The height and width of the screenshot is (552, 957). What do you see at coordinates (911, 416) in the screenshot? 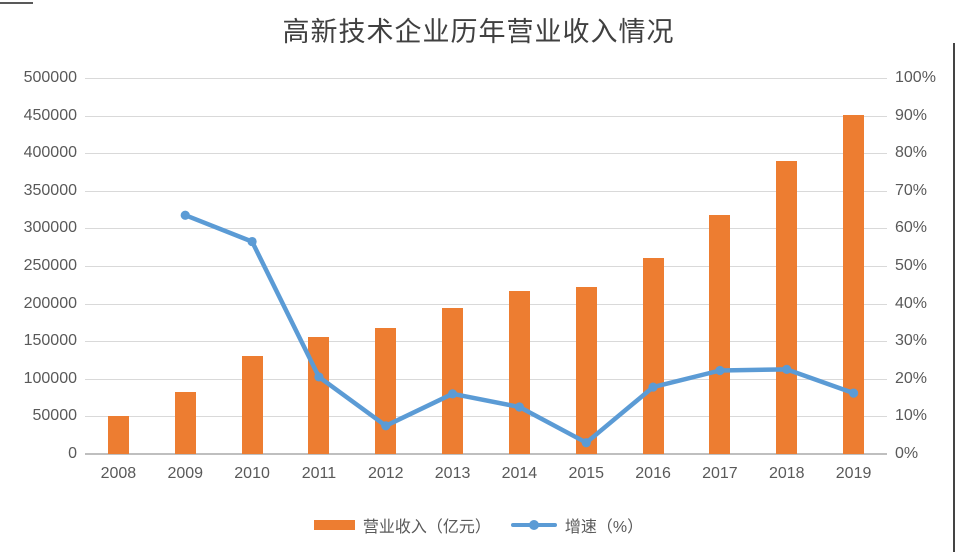
I see `y-axis-right-tick-label: 10%` at bounding box center [911, 416].